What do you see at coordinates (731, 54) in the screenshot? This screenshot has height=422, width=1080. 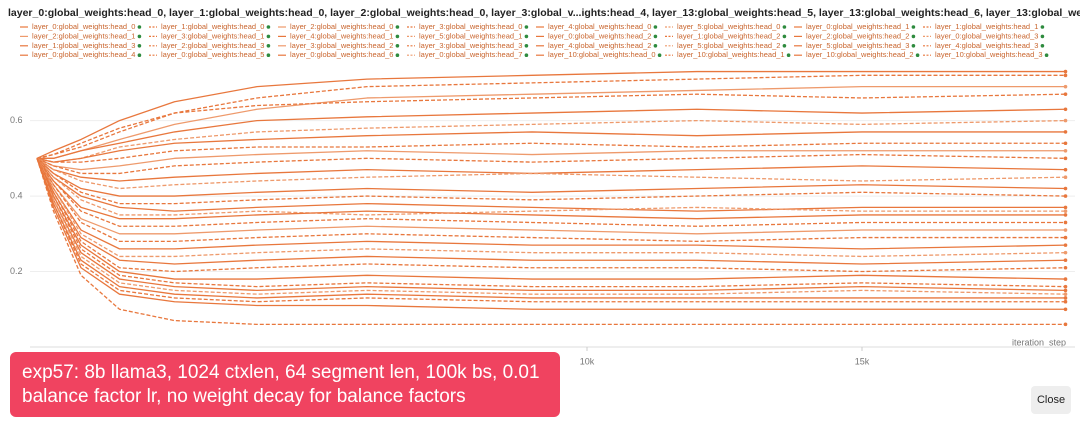 I see `legend-label: layer_10:global_weights:head_1` at bounding box center [731, 54].